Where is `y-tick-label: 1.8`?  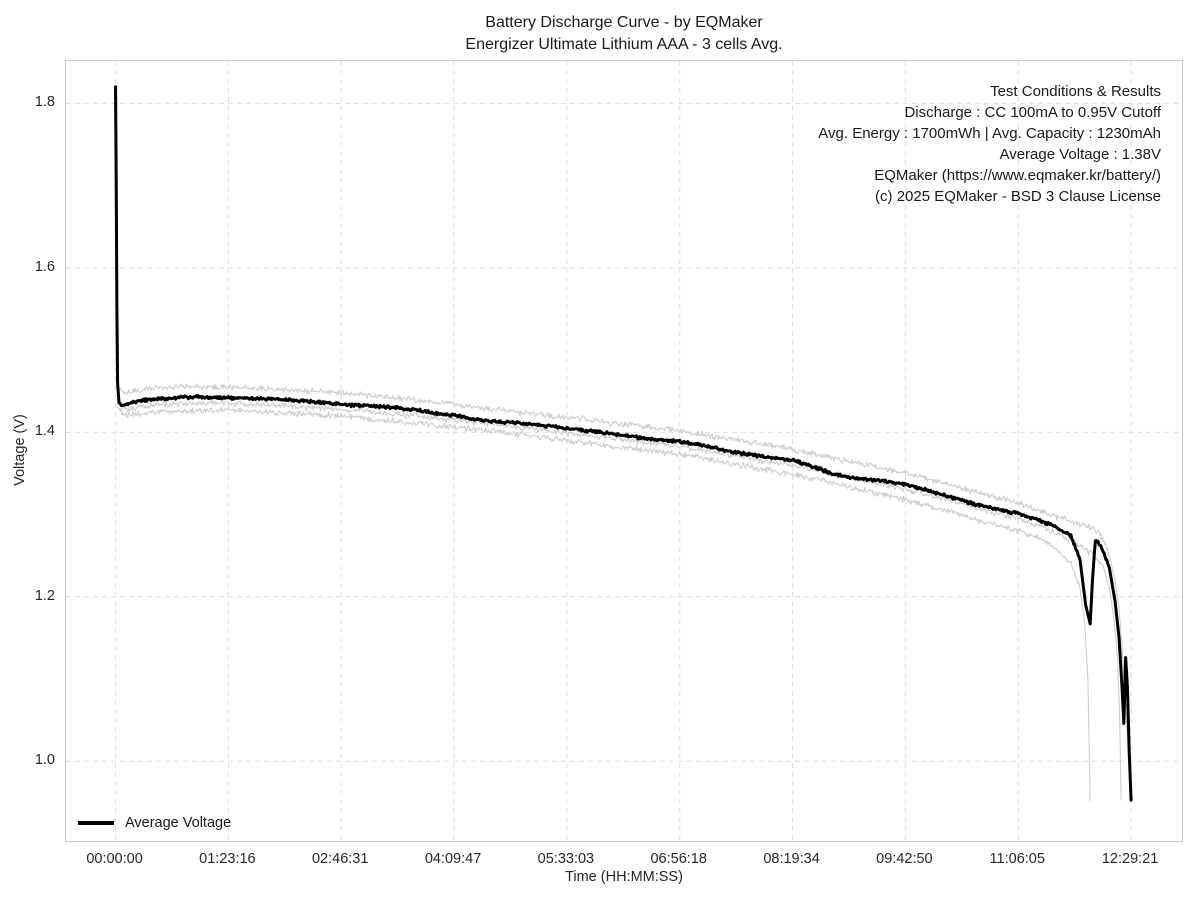
y-tick-label: 1.8 is located at coordinates (44, 102).